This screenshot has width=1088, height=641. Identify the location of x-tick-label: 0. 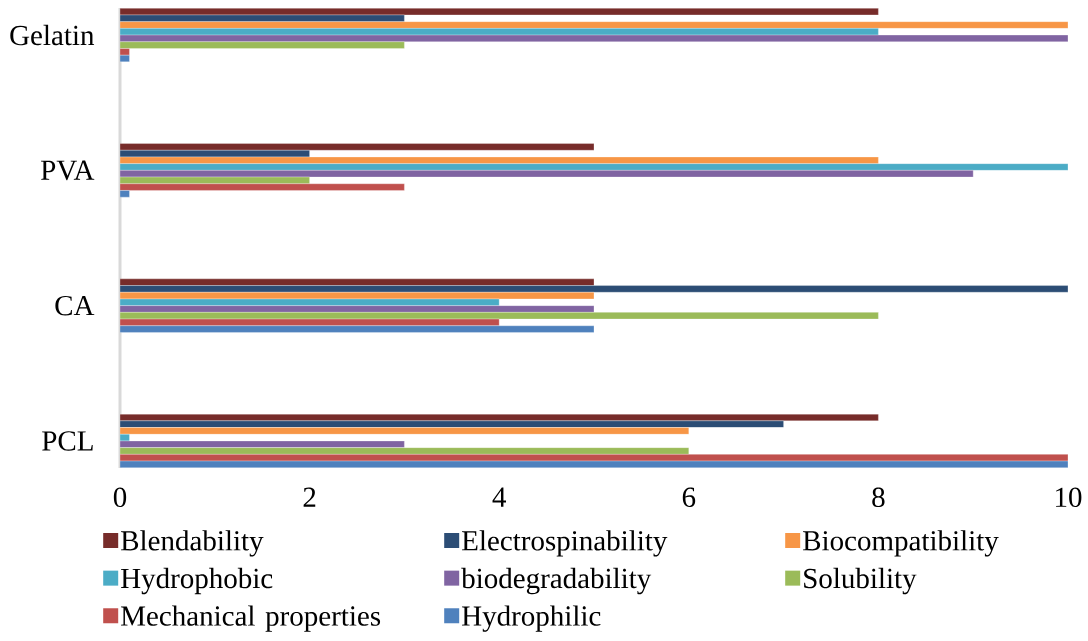
(120, 497).